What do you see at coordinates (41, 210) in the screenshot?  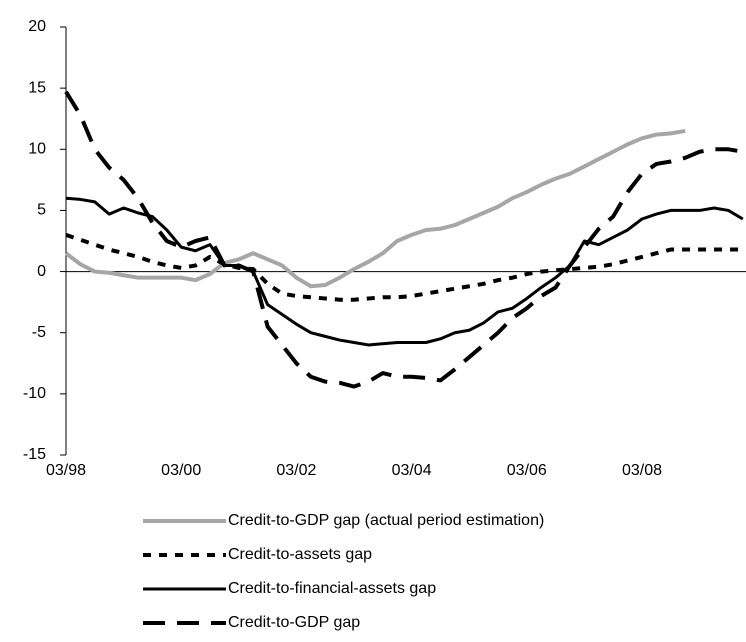 I see `y-tick-label: 5` at bounding box center [41, 210].